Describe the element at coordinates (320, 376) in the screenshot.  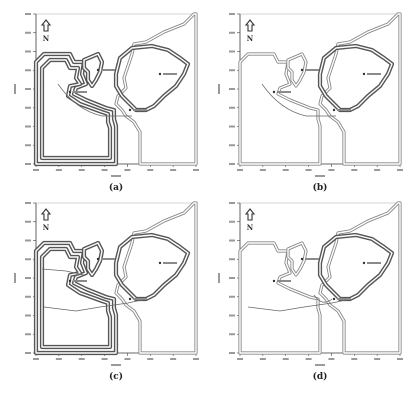
I see `panel-caption: (d)` at that location.